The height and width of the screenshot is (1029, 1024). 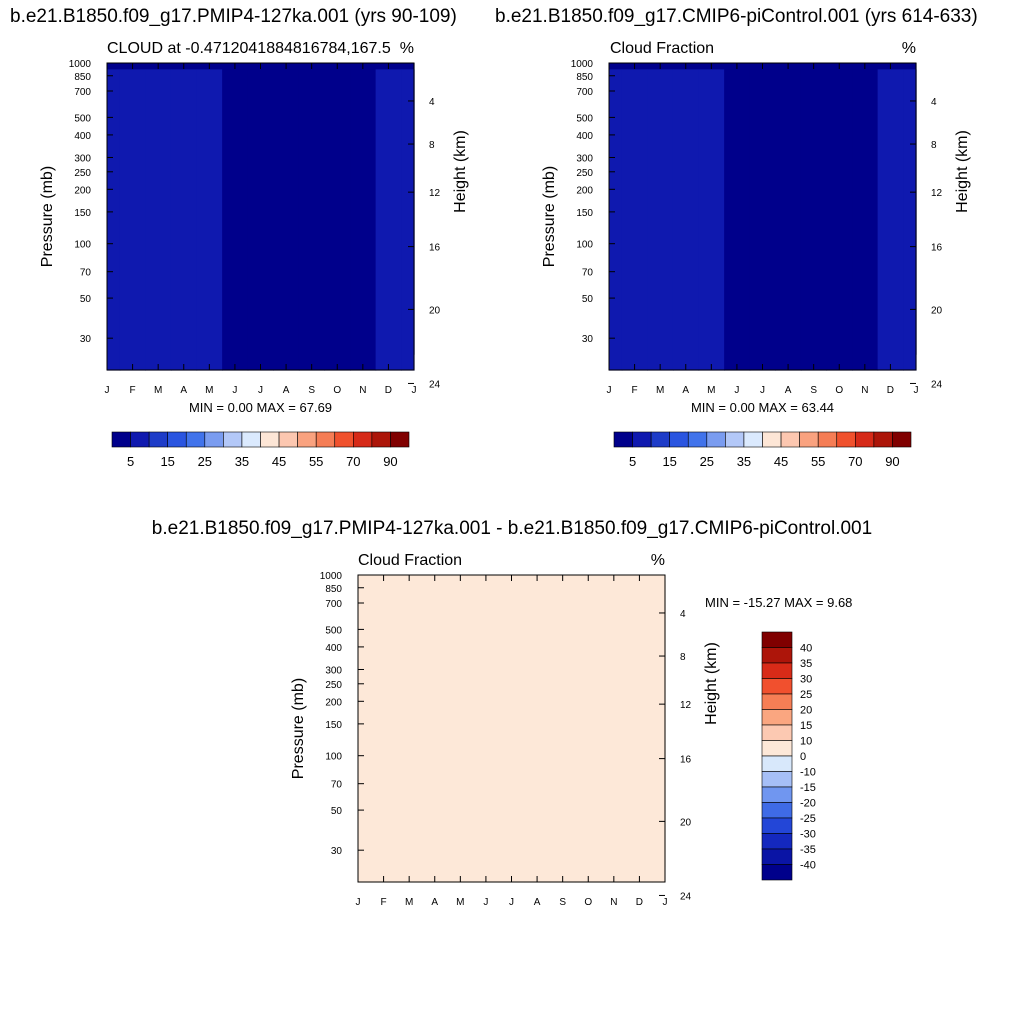 I want to click on y-tick-label: 400, so click(x=82, y=136).